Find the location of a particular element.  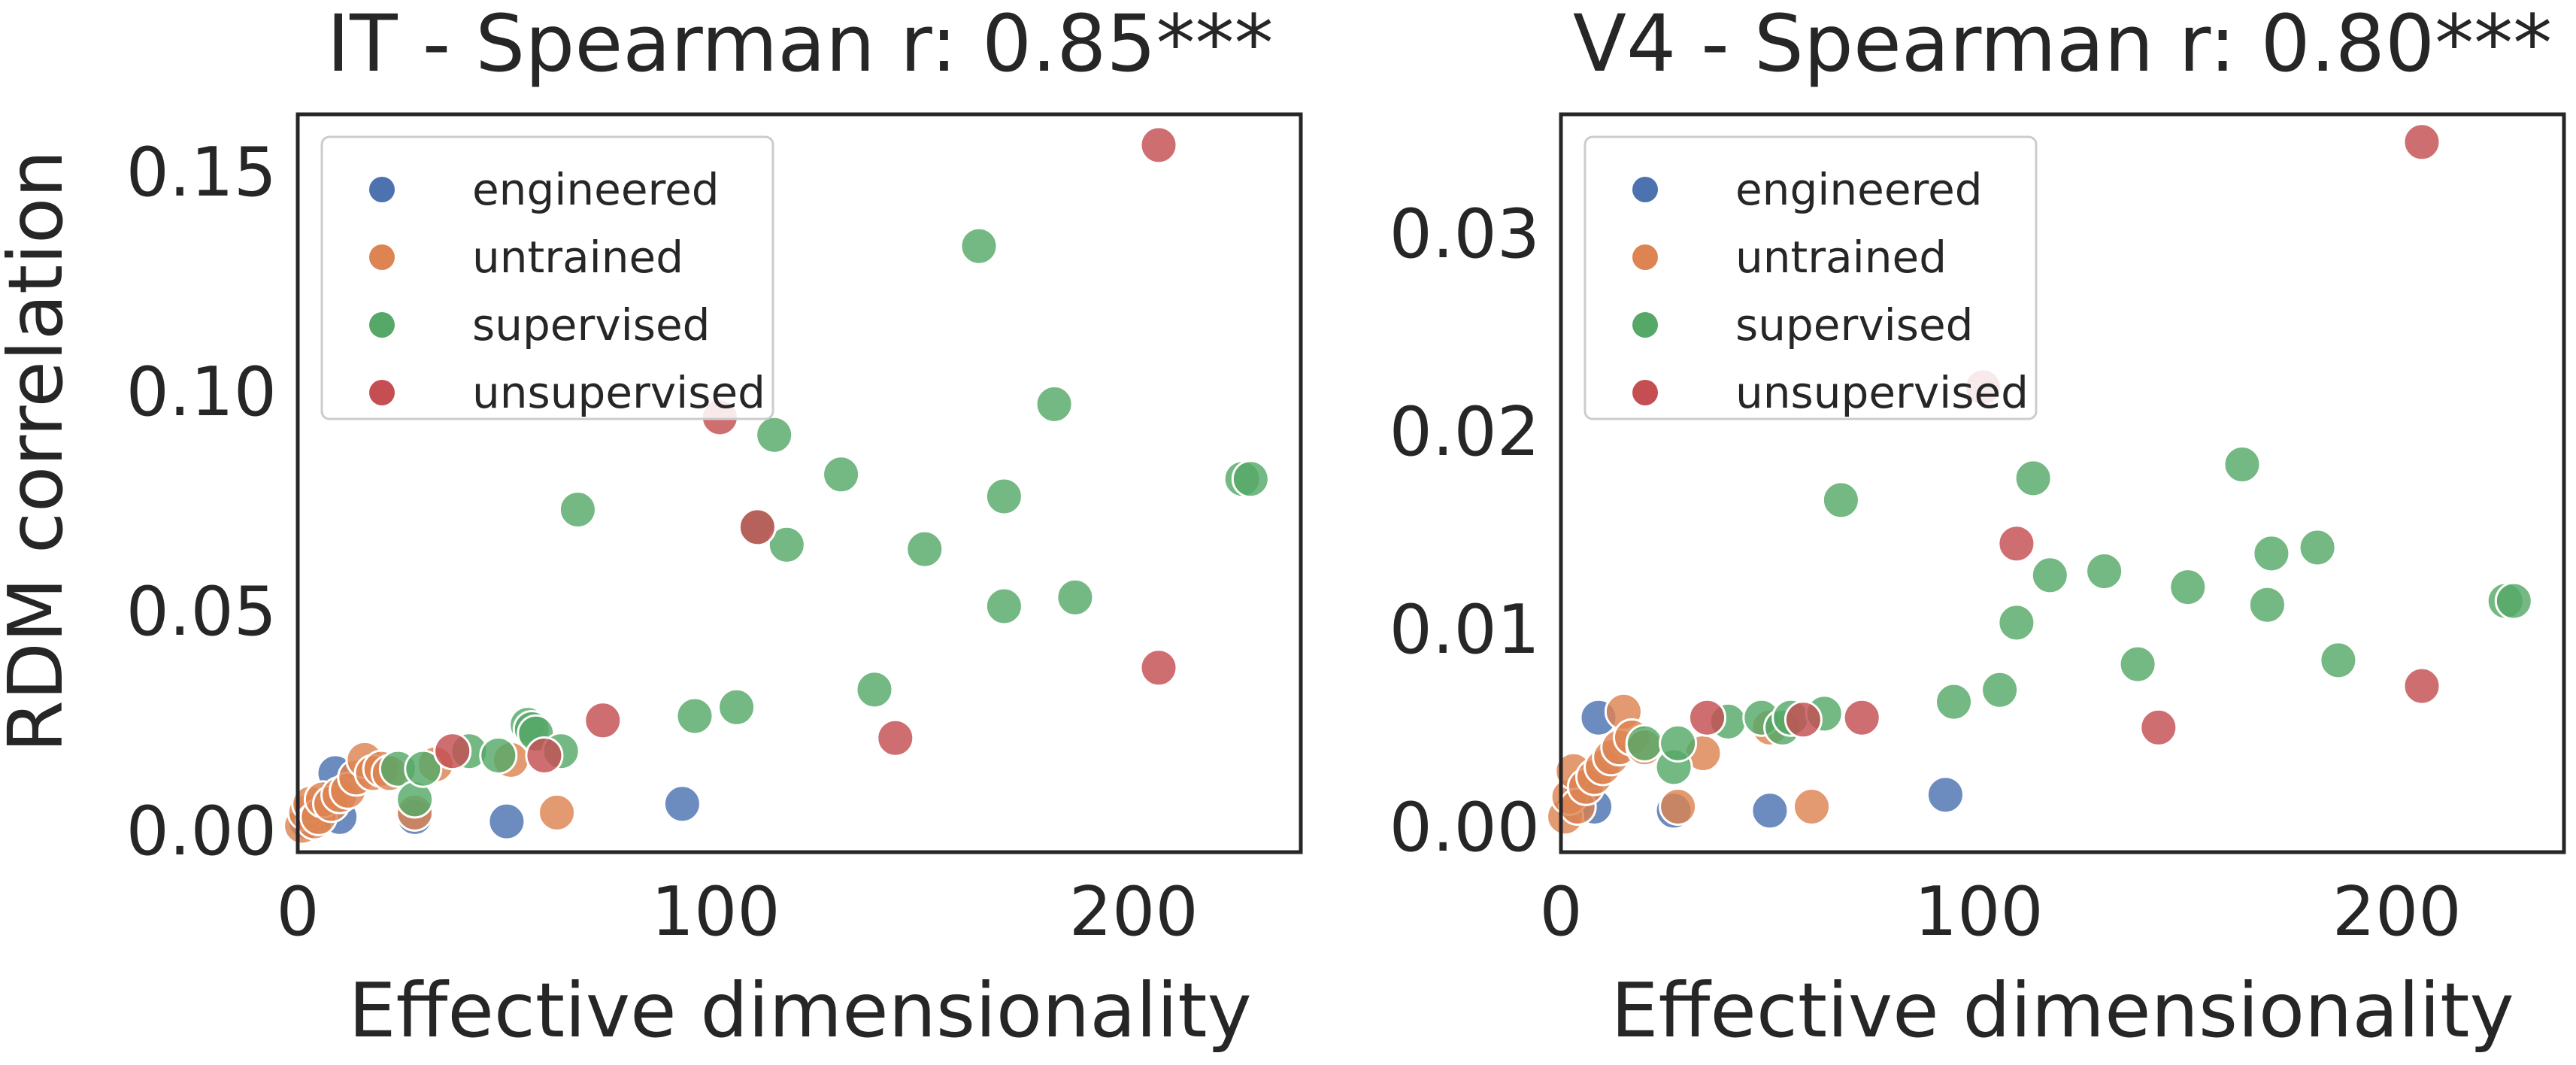

it-y-axis-label: RDM correlation is located at coordinates (40, 451).